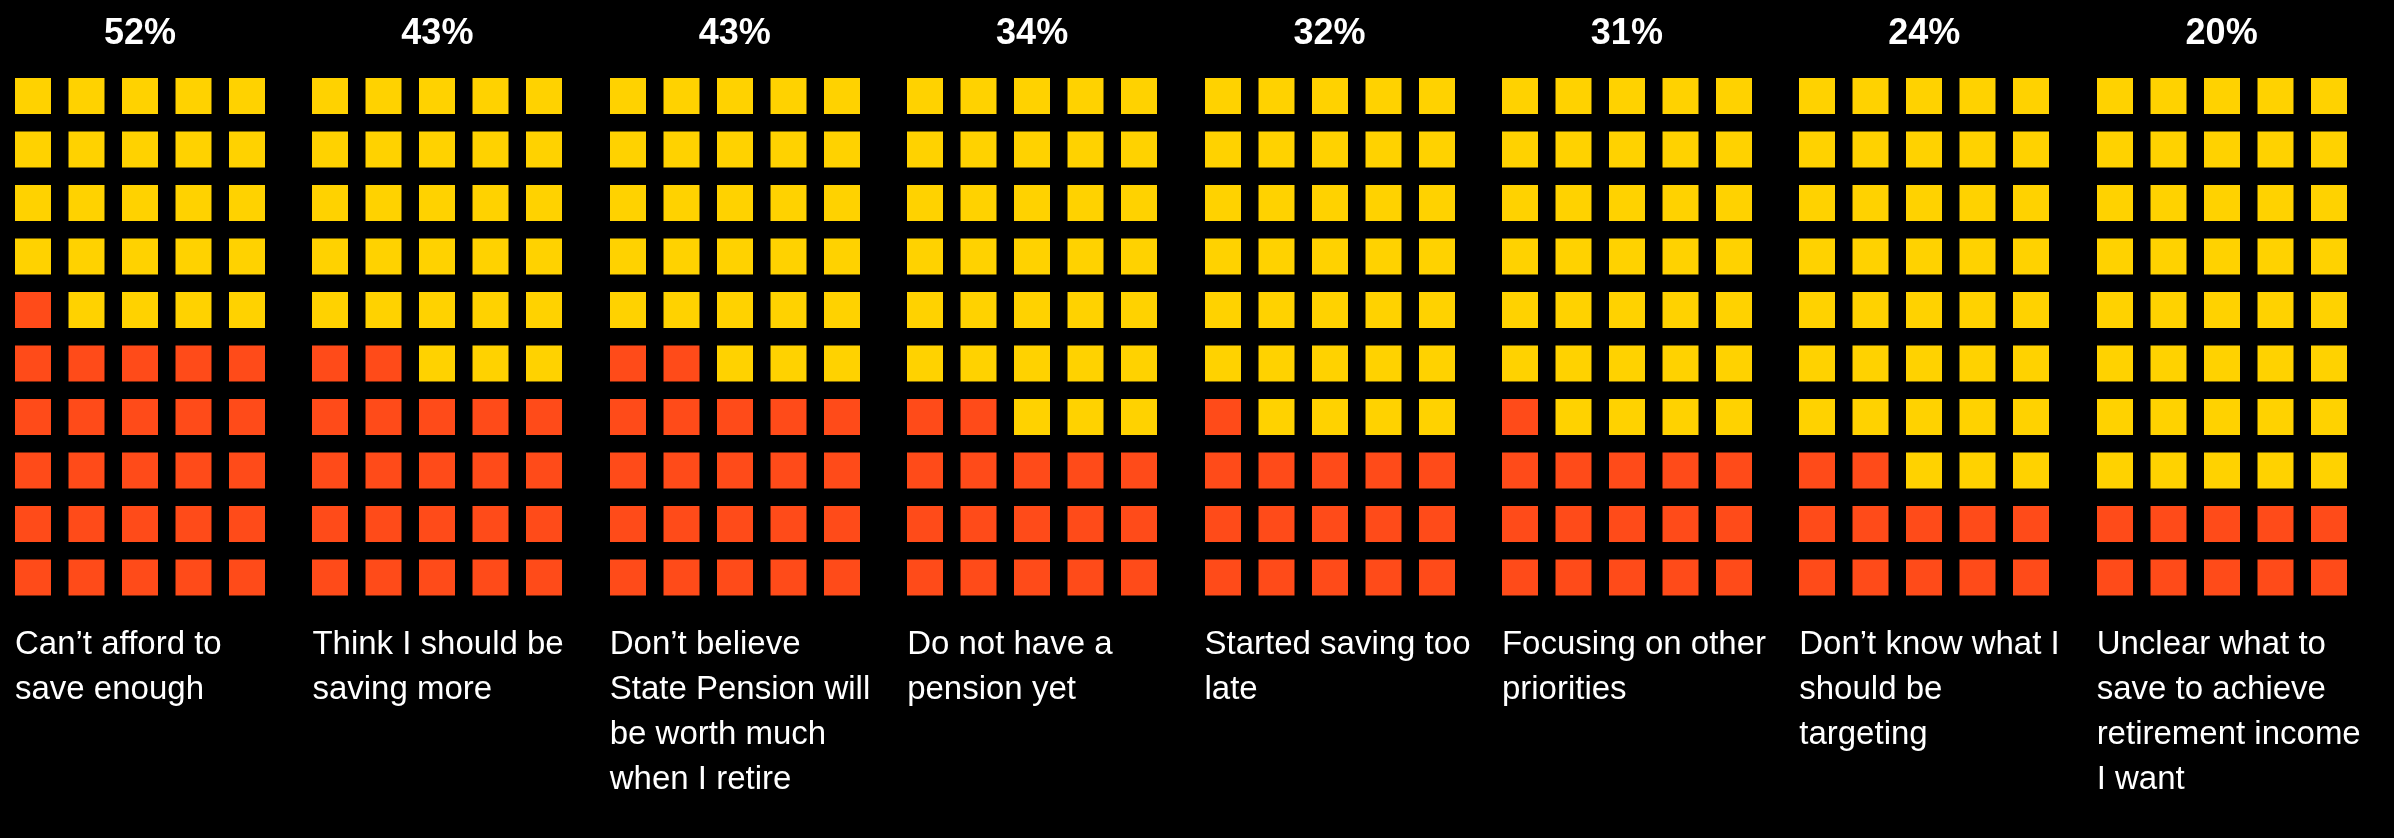 This screenshot has height=838, width=2394. What do you see at coordinates (740, 710) in the screenshot?
I see `category-label: Don’t believe State Pension will be worth much when I retire` at bounding box center [740, 710].